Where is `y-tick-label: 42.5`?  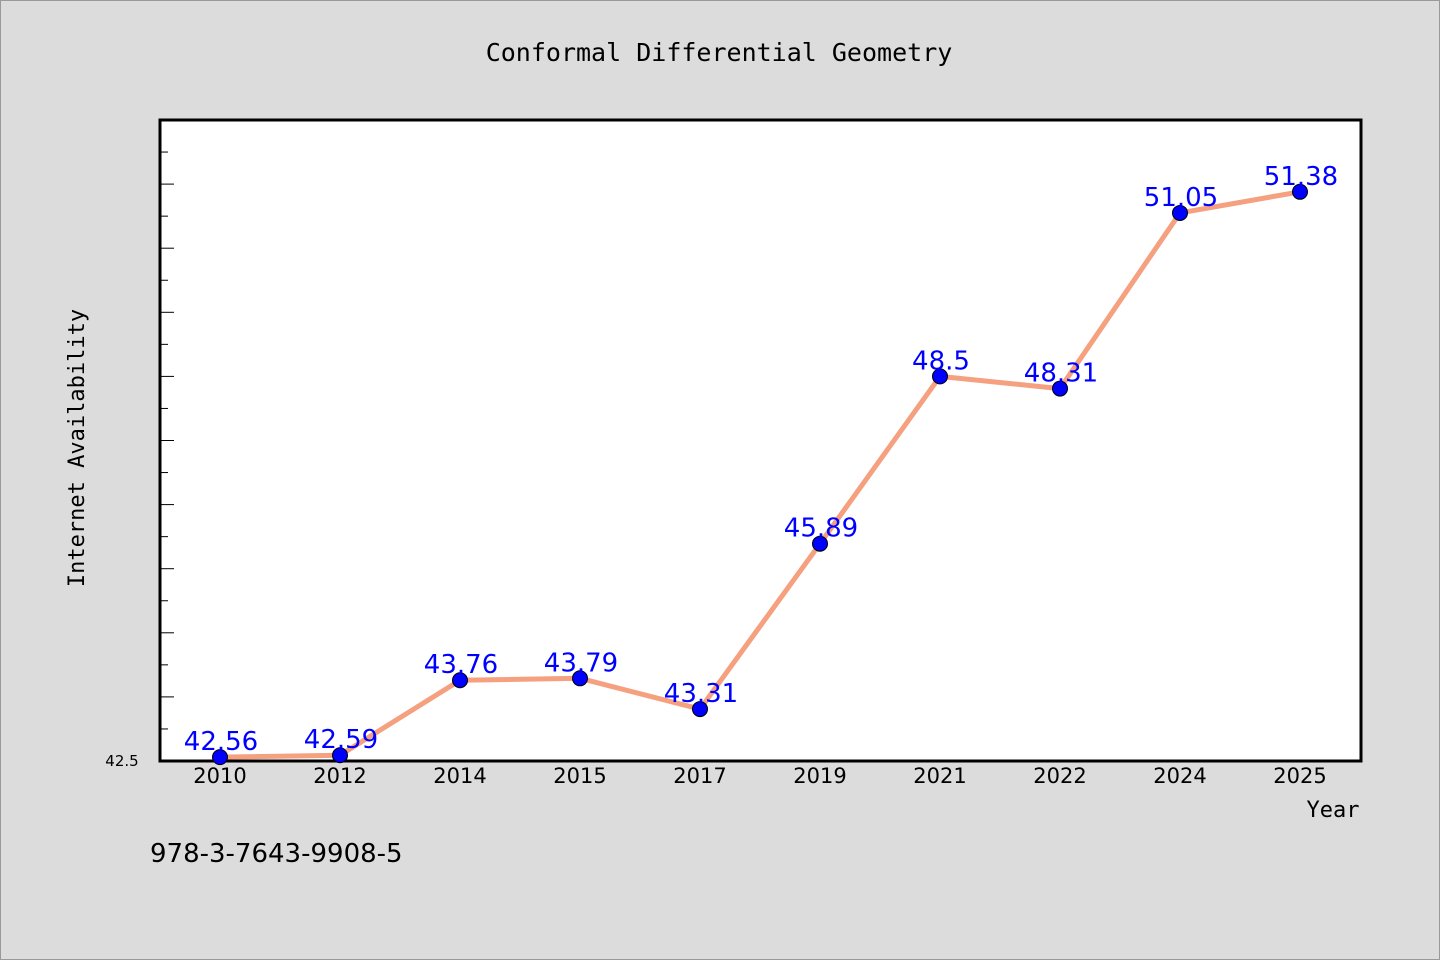
y-tick-label: 42.5 is located at coordinates (121, 761).